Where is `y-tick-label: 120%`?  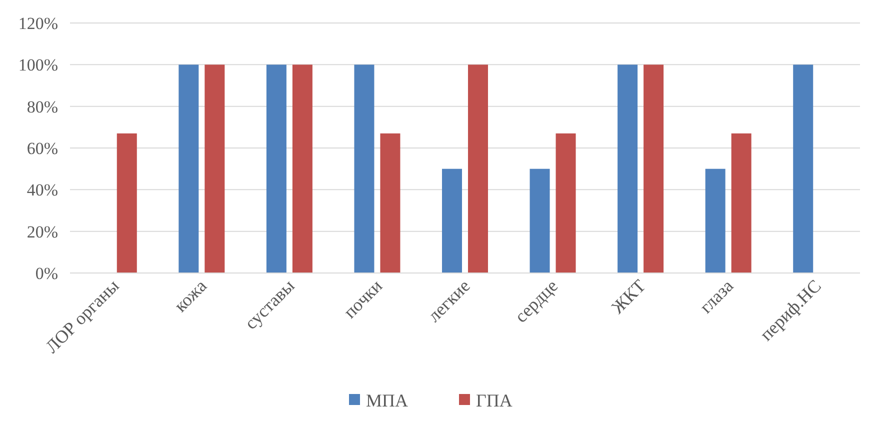
y-tick-label: 120% is located at coordinates (38, 23).